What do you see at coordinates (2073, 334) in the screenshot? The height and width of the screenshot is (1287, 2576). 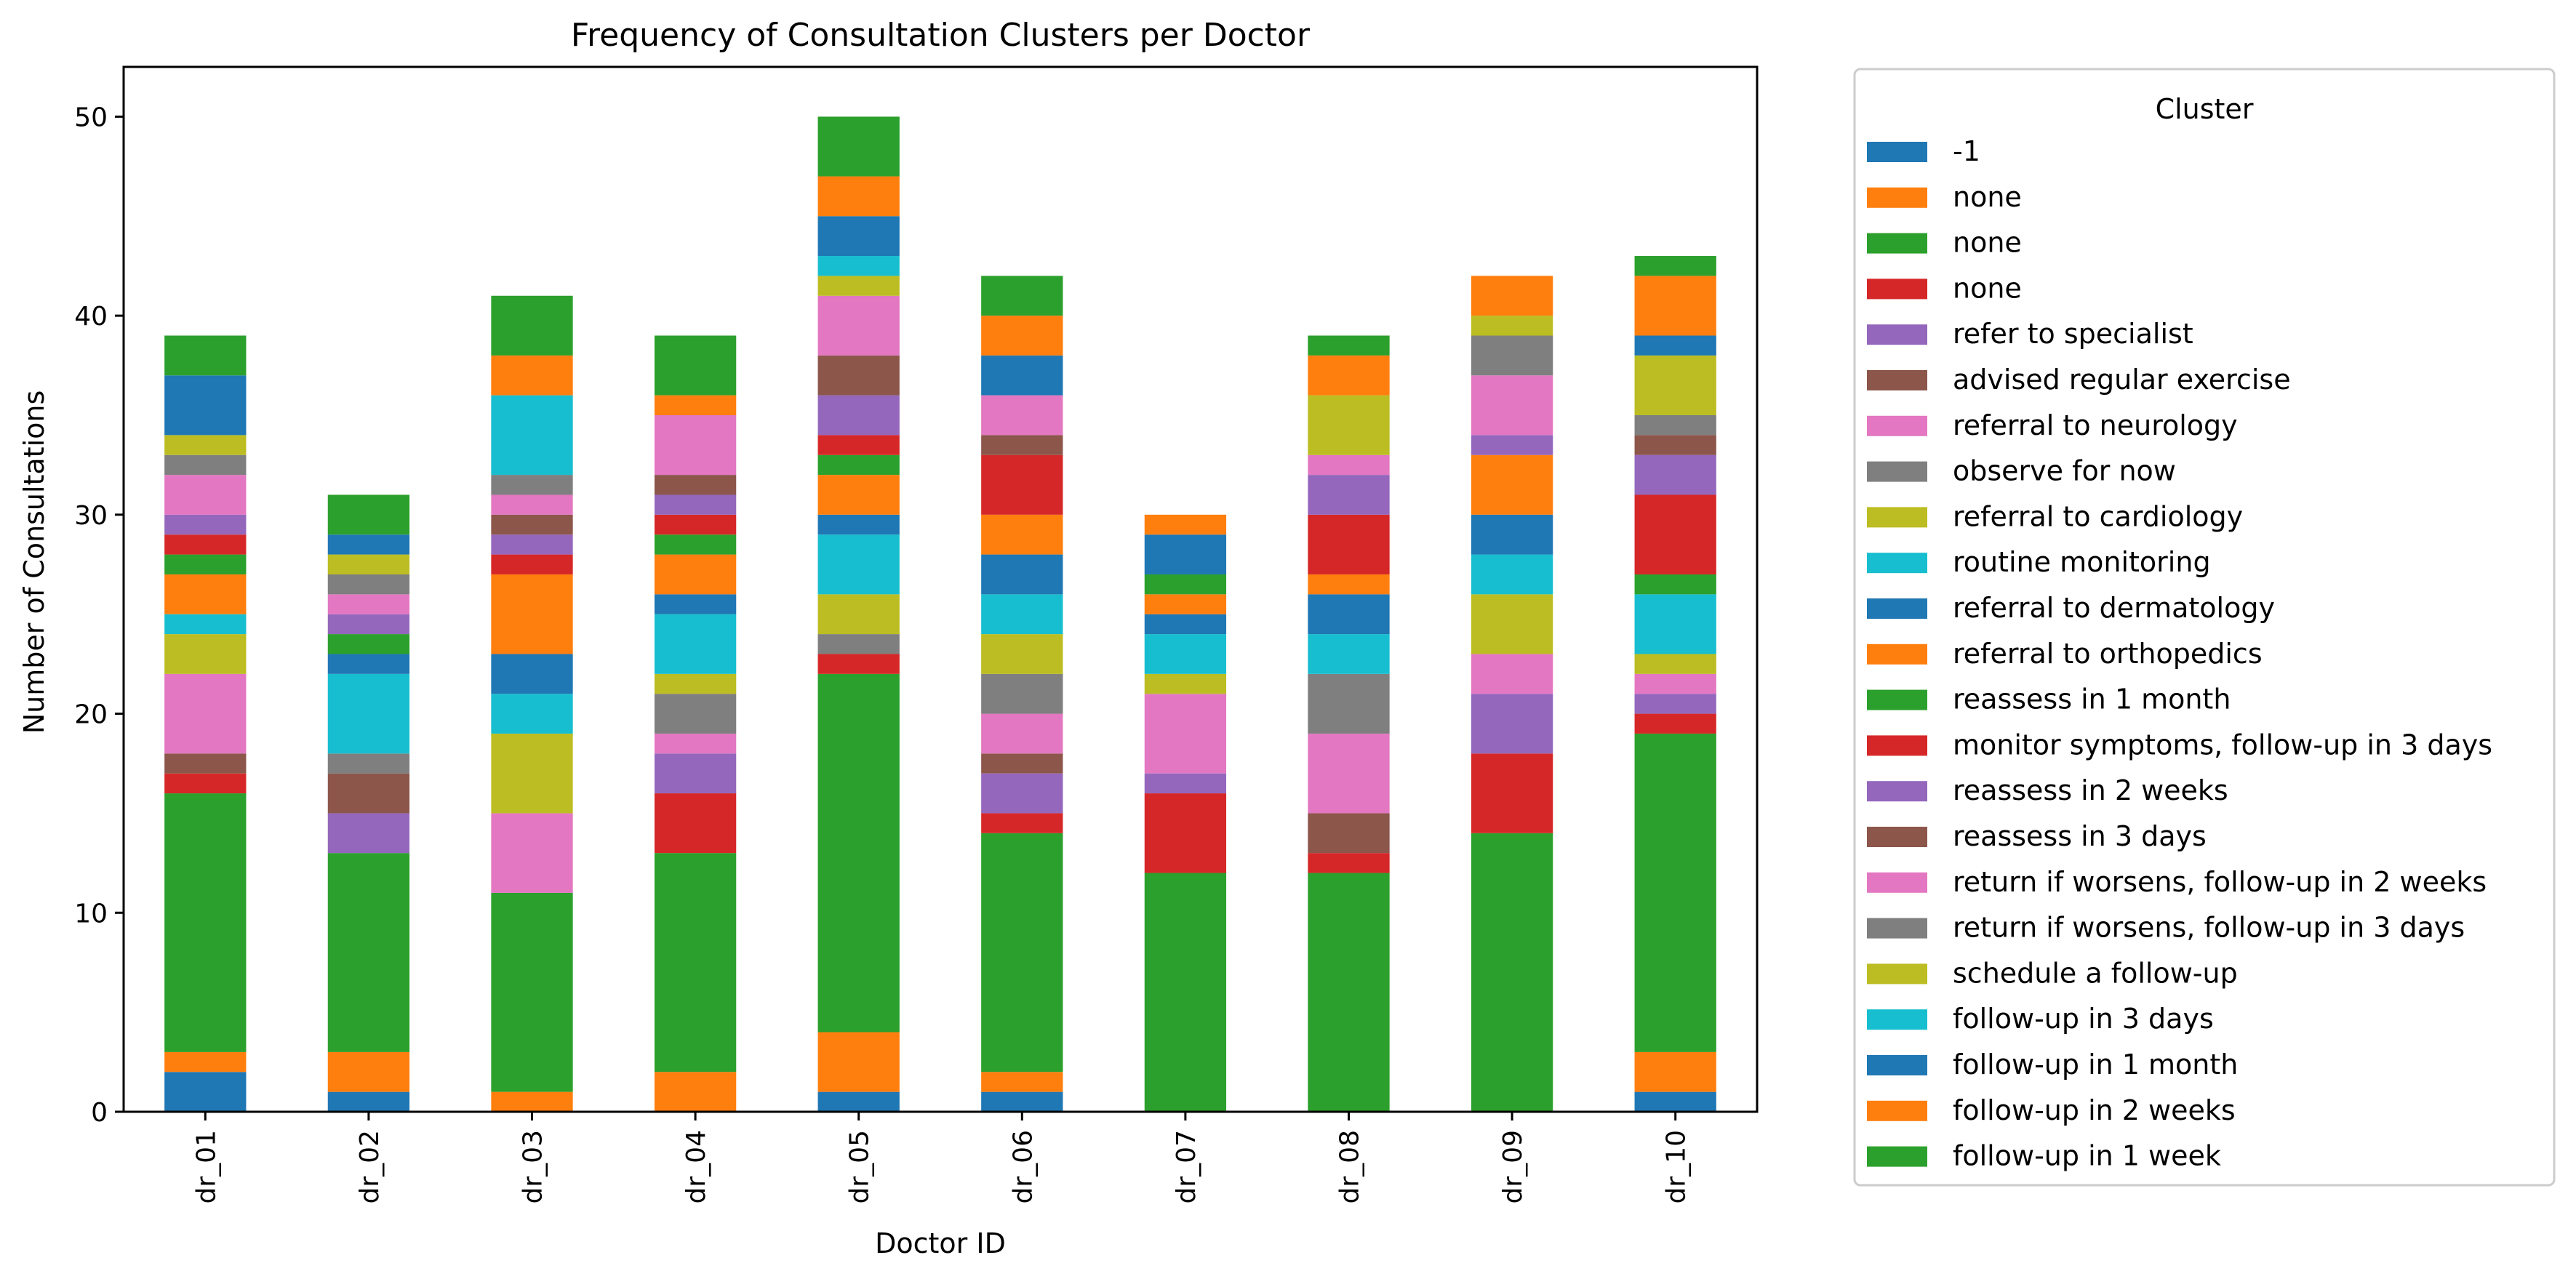 I see `legend-label: refer to specialist` at bounding box center [2073, 334].